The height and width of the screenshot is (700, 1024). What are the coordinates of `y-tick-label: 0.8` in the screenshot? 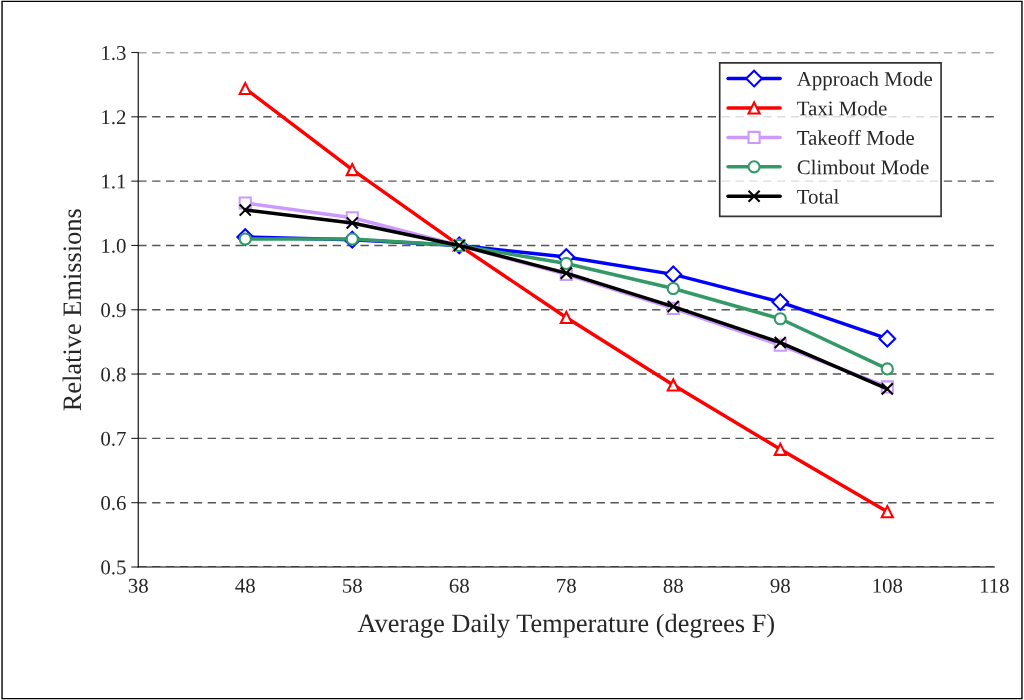 It's located at (113, 374).